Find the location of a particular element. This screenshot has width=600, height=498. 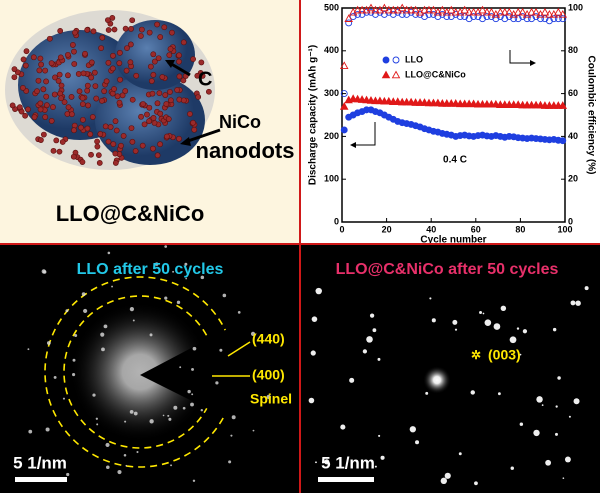

label: (003) is located at coordinates (504, 355).